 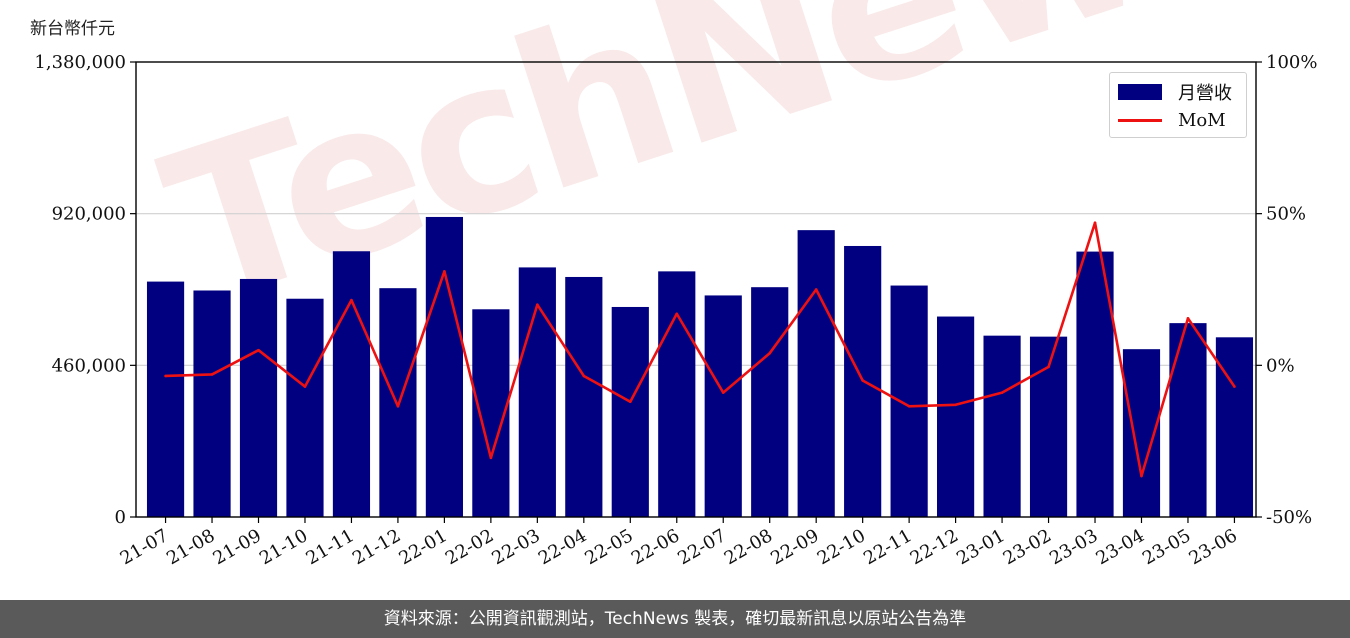 I want to click on right-tick-label: 0%, so click(x=1280, y=365).